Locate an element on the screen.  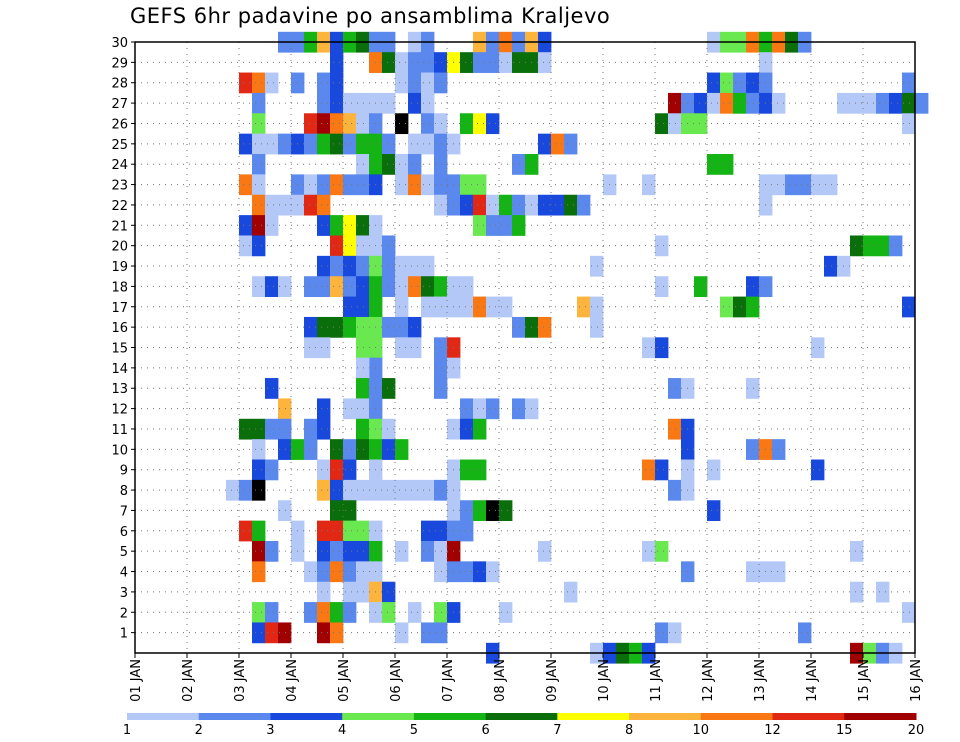
y-tick-label: 7 is located at coordinates (124, 511).